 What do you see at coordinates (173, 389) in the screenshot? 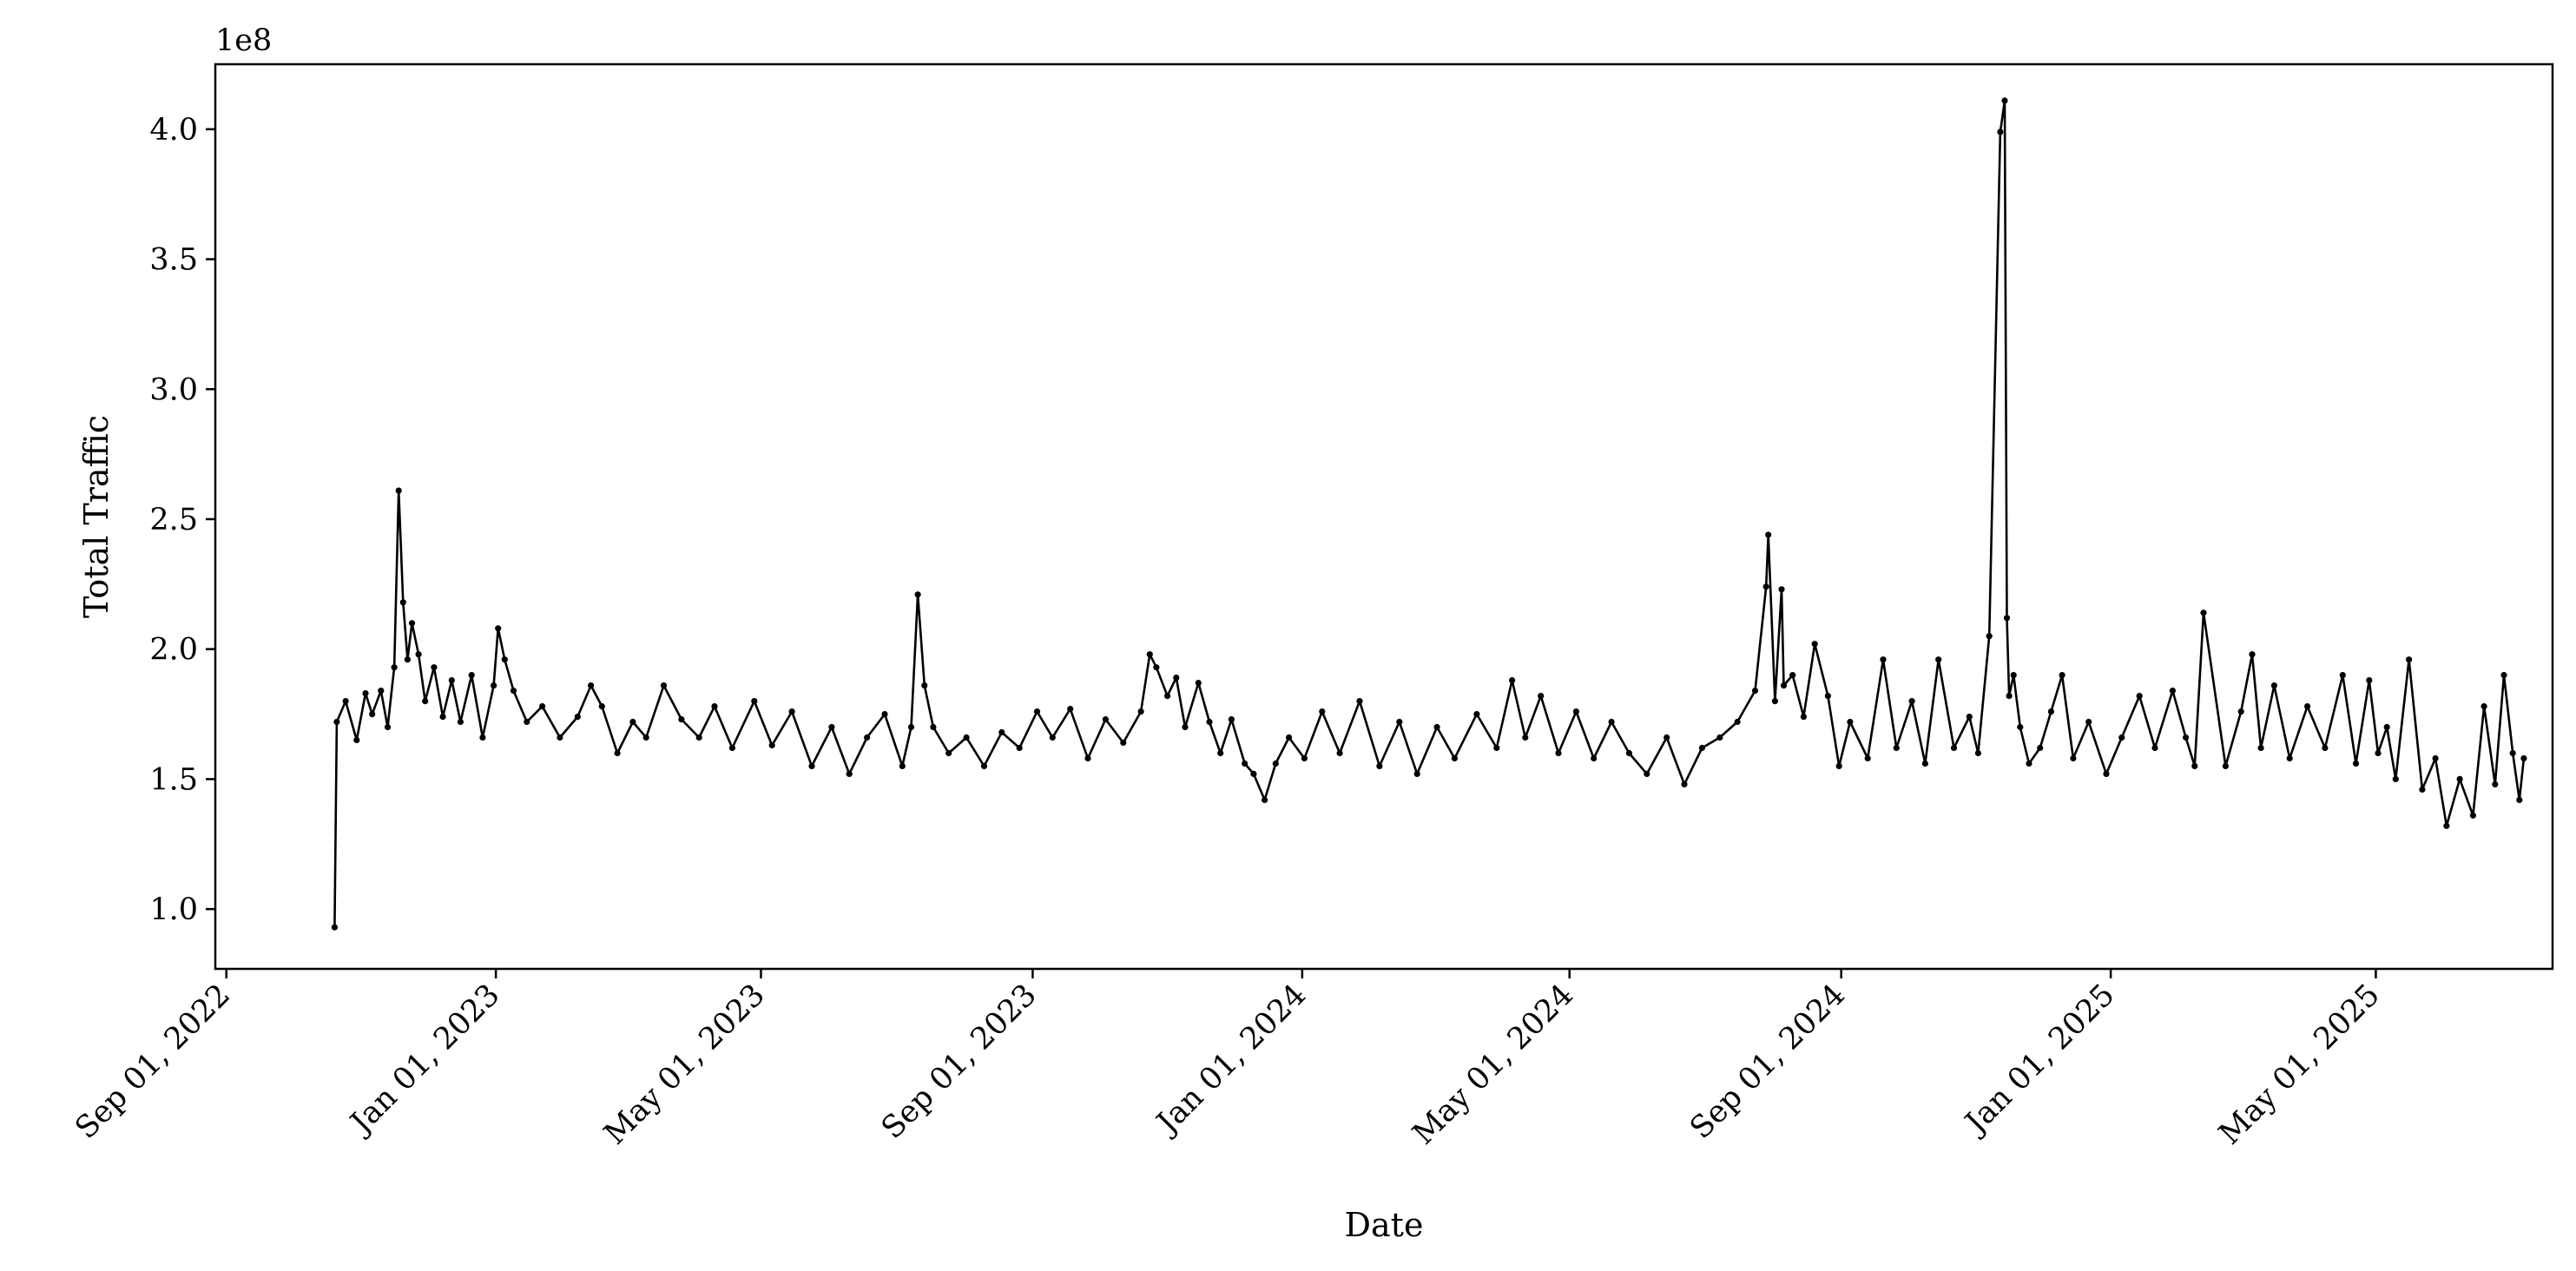
I see `y-tick-label: 3.0` at bounding box center [173, 389].